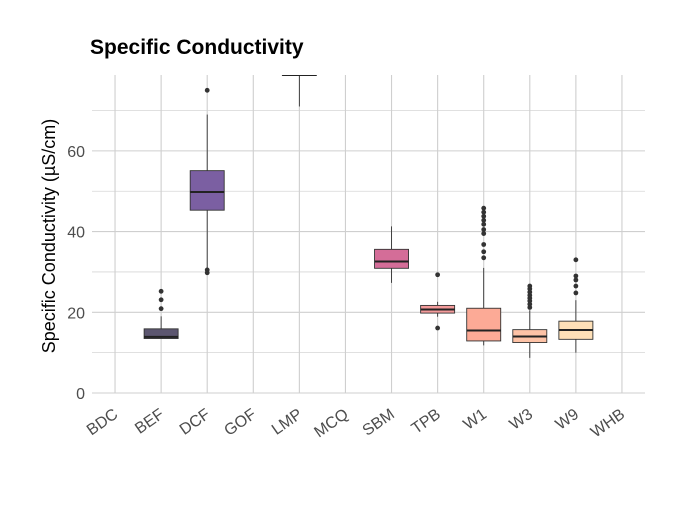 The image size is (685, 513). What do you see at coordinates (331, 423) in the screenshot?
I see `x-tick-label: MCQ` at bounding box center [331, 423].